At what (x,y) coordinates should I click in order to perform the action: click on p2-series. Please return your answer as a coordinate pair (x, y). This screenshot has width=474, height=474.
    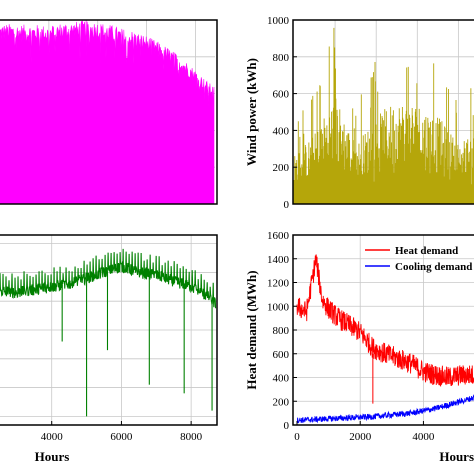
    Looking at the image, I should click on (383, 115).